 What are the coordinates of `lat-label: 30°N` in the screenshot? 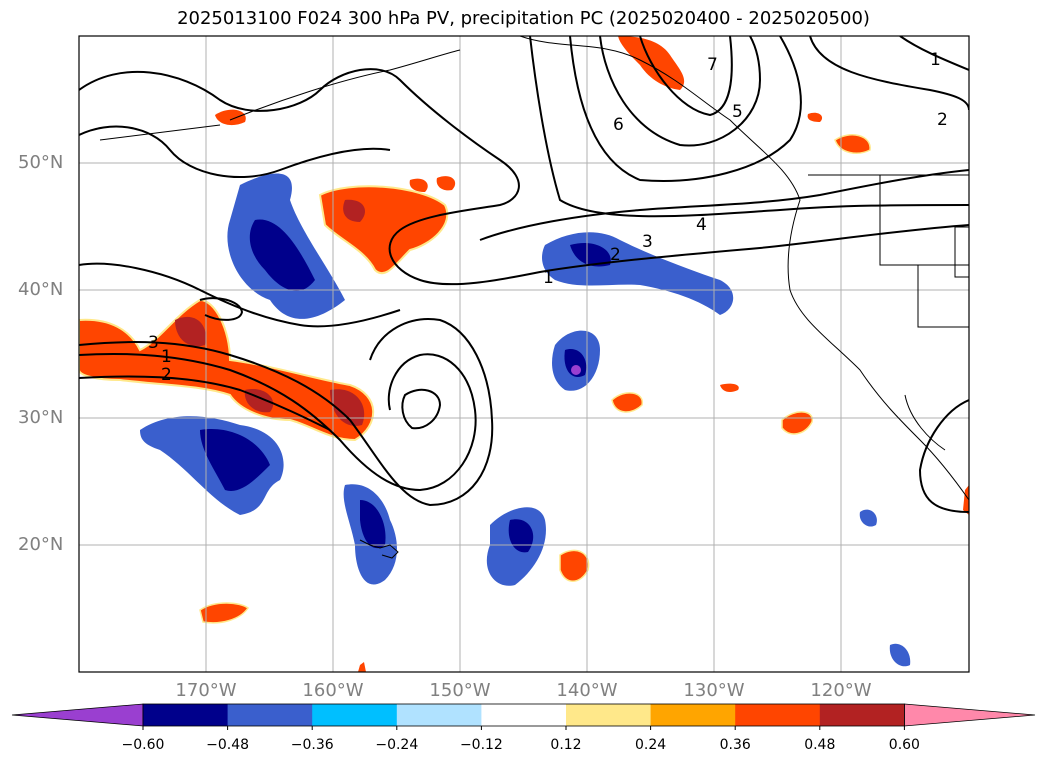 It's located at (41, 417).